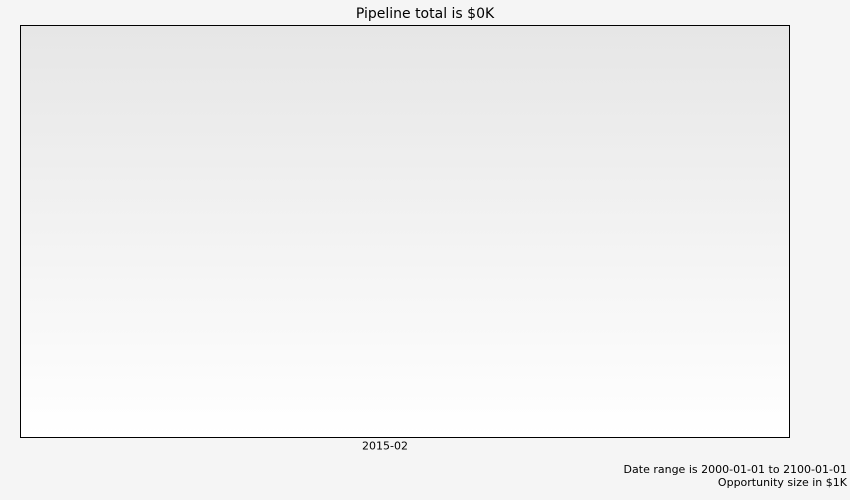  I want to click on x-axis-ticks: 2015-02, so click(385, 446).